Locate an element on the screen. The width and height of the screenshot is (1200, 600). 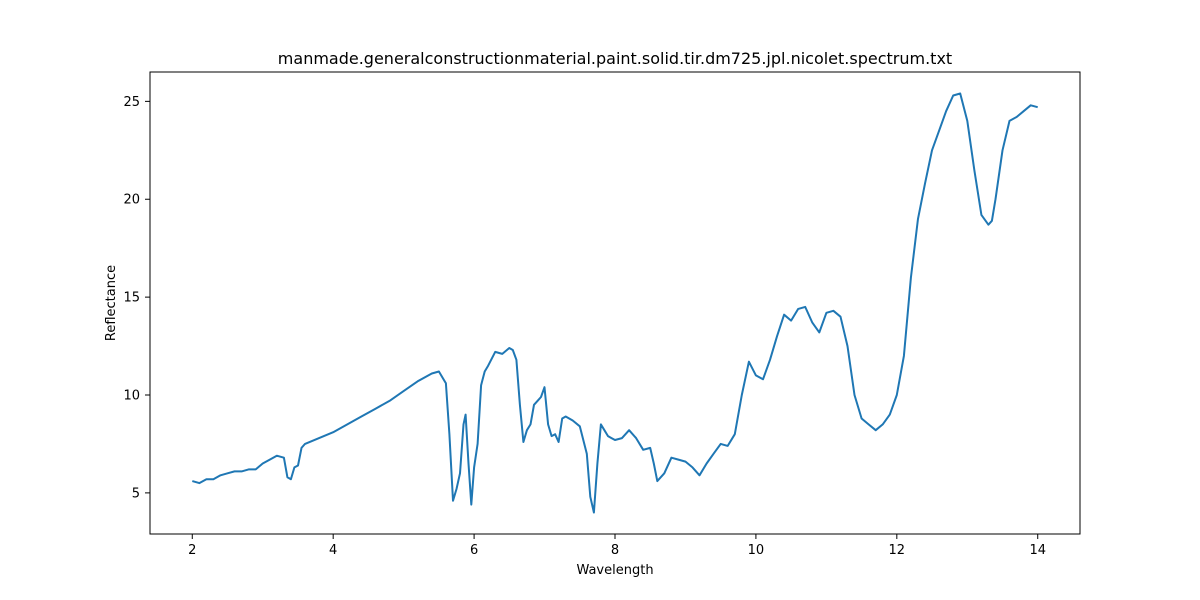
y-axis-label: Reflectance is located at coordinates (111, 303).